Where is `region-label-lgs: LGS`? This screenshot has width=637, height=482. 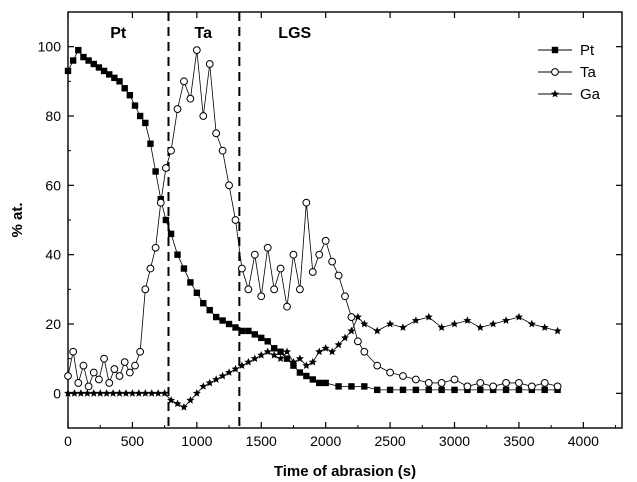
region-label-lgs: LGS is located at coordinates (294, 33).